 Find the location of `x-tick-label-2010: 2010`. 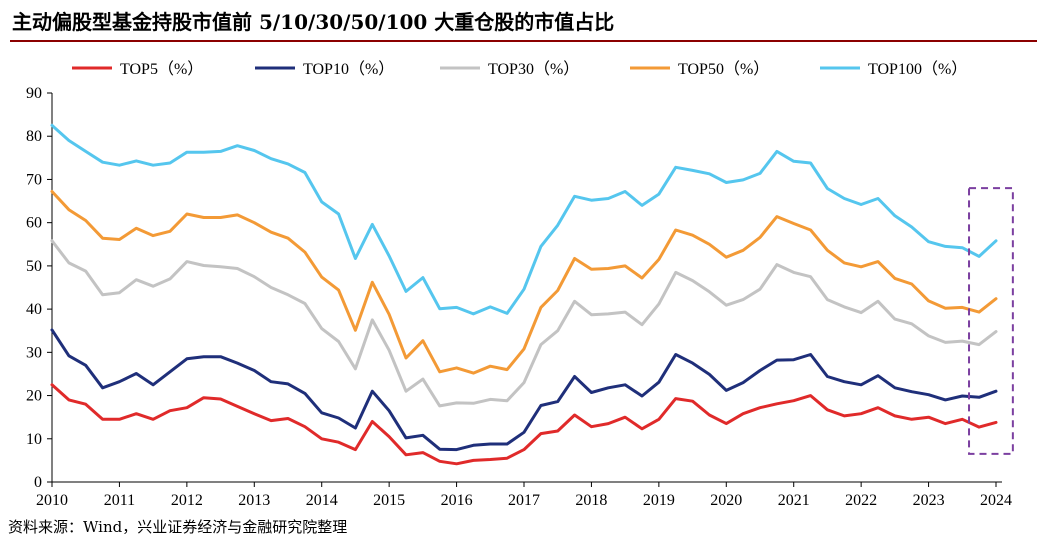

x-tick-label-2010: 2010 is located at coordinates (52, 500).